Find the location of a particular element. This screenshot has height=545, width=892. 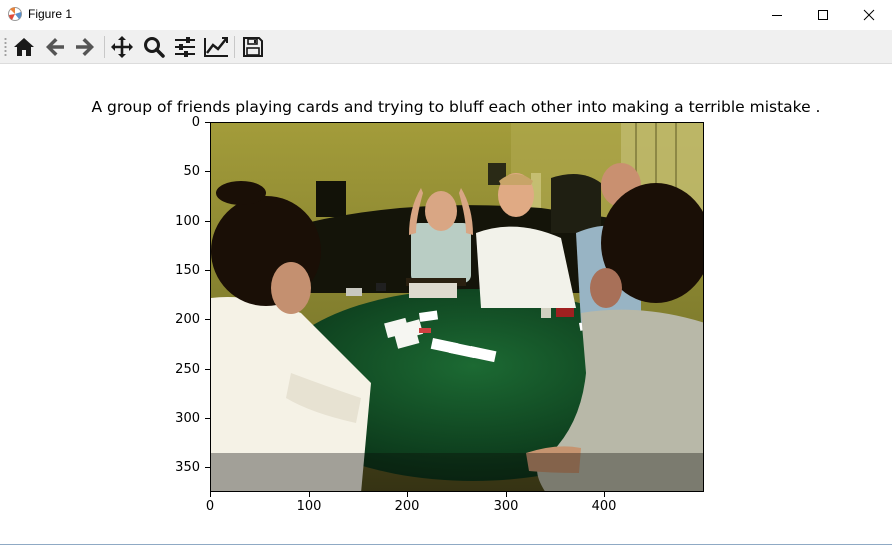

configure-subplots-button is located at coordinates (185, 47).